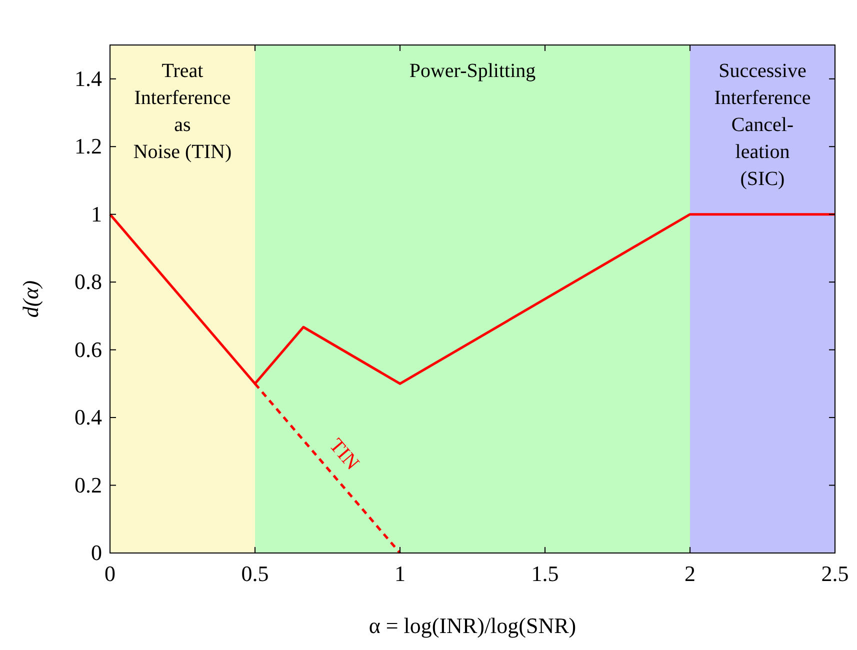  Describe the element at coordinates (255, 573) in the screenshot. I see `x-tick-label: 0.5` at that location.